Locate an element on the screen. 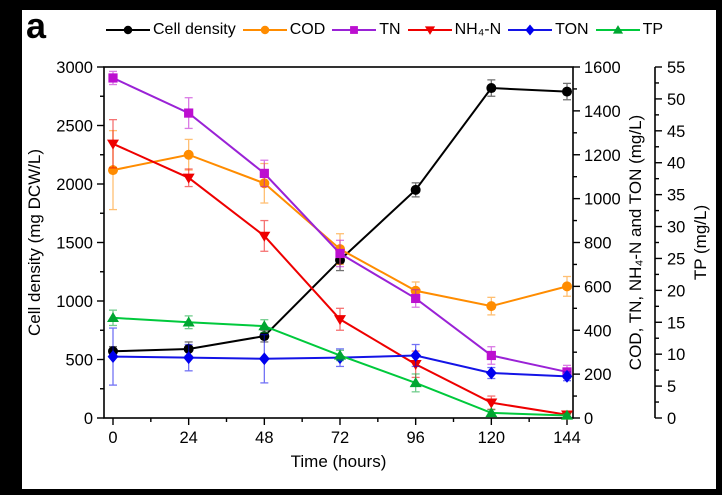 The width and height of the screenshot is (722, 495). legend-label: NH₄-N is located at coordinates (478, 29).